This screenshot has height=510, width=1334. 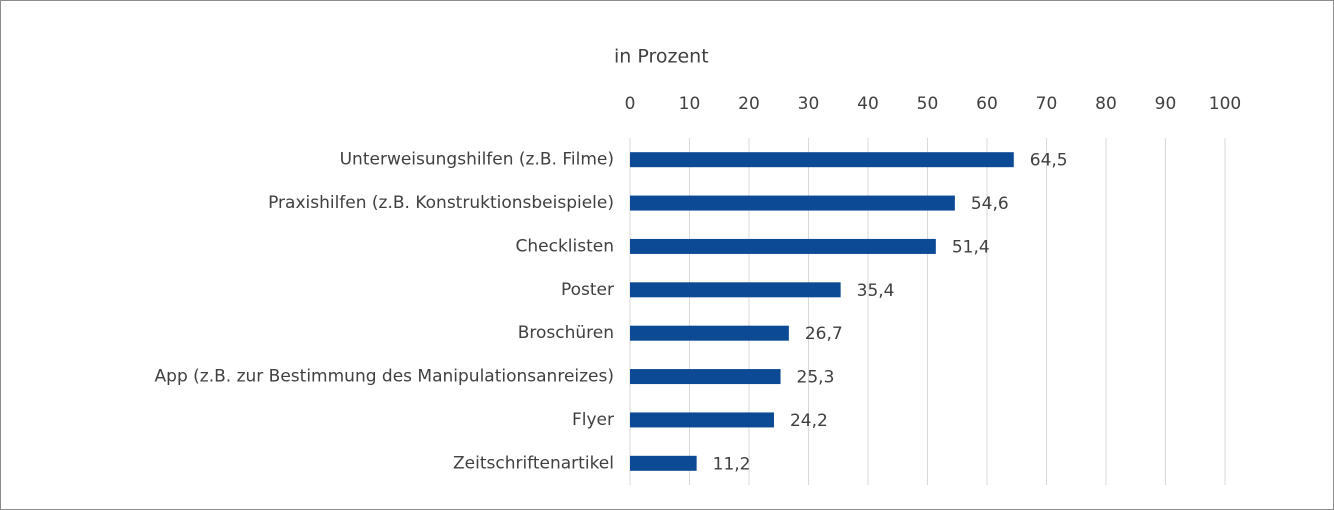 I want to click on x-tick-label: 40, so click(x=868, y=104).